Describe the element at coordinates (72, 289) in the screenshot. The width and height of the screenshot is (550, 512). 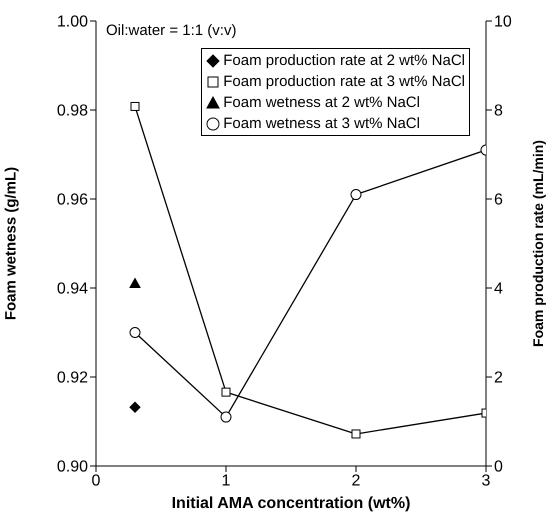
I see `y-tick-label: 0.94` at that location.